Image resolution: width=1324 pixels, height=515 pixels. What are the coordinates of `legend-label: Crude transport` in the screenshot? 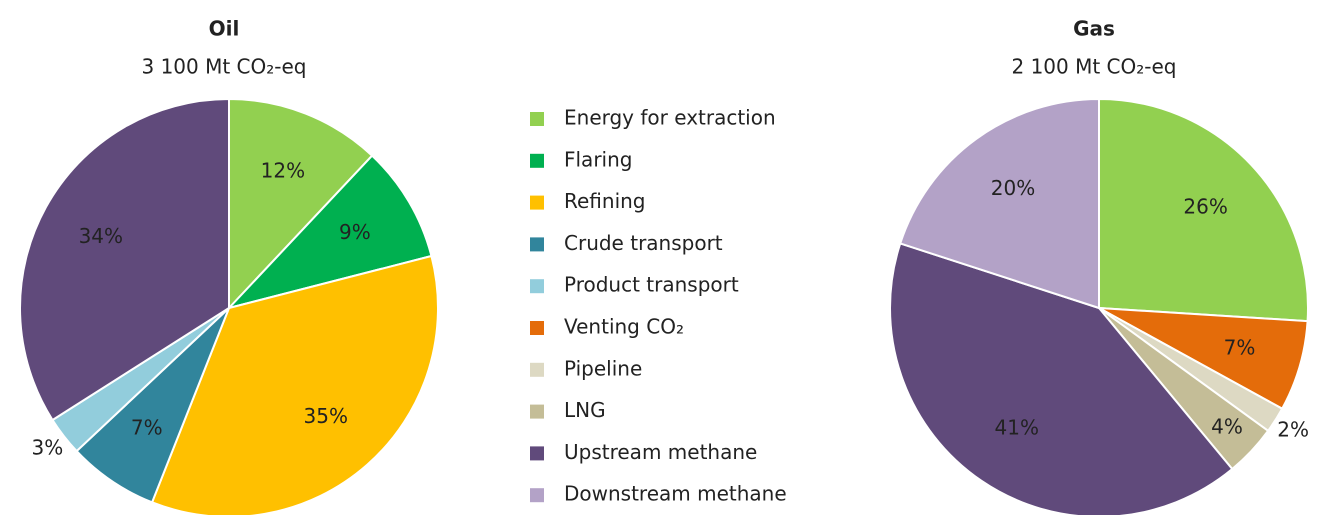 It's located at (643, 243).